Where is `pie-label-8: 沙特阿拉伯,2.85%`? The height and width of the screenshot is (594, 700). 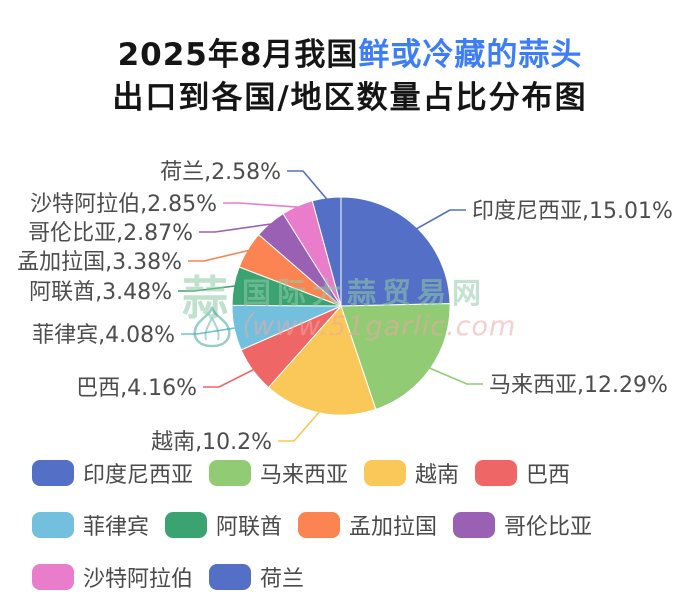
pie-label-8: 沙特阿拉伯,2.85% is located at coordinates (123, 204).